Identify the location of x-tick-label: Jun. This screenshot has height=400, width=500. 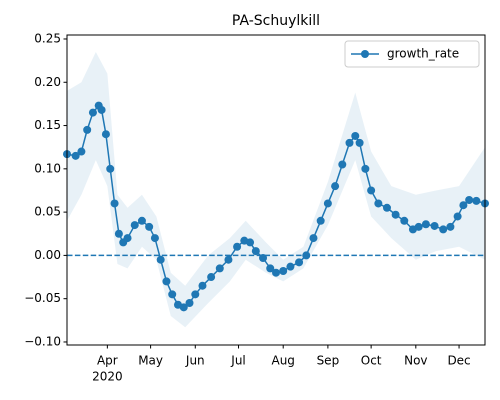
(195, 361).